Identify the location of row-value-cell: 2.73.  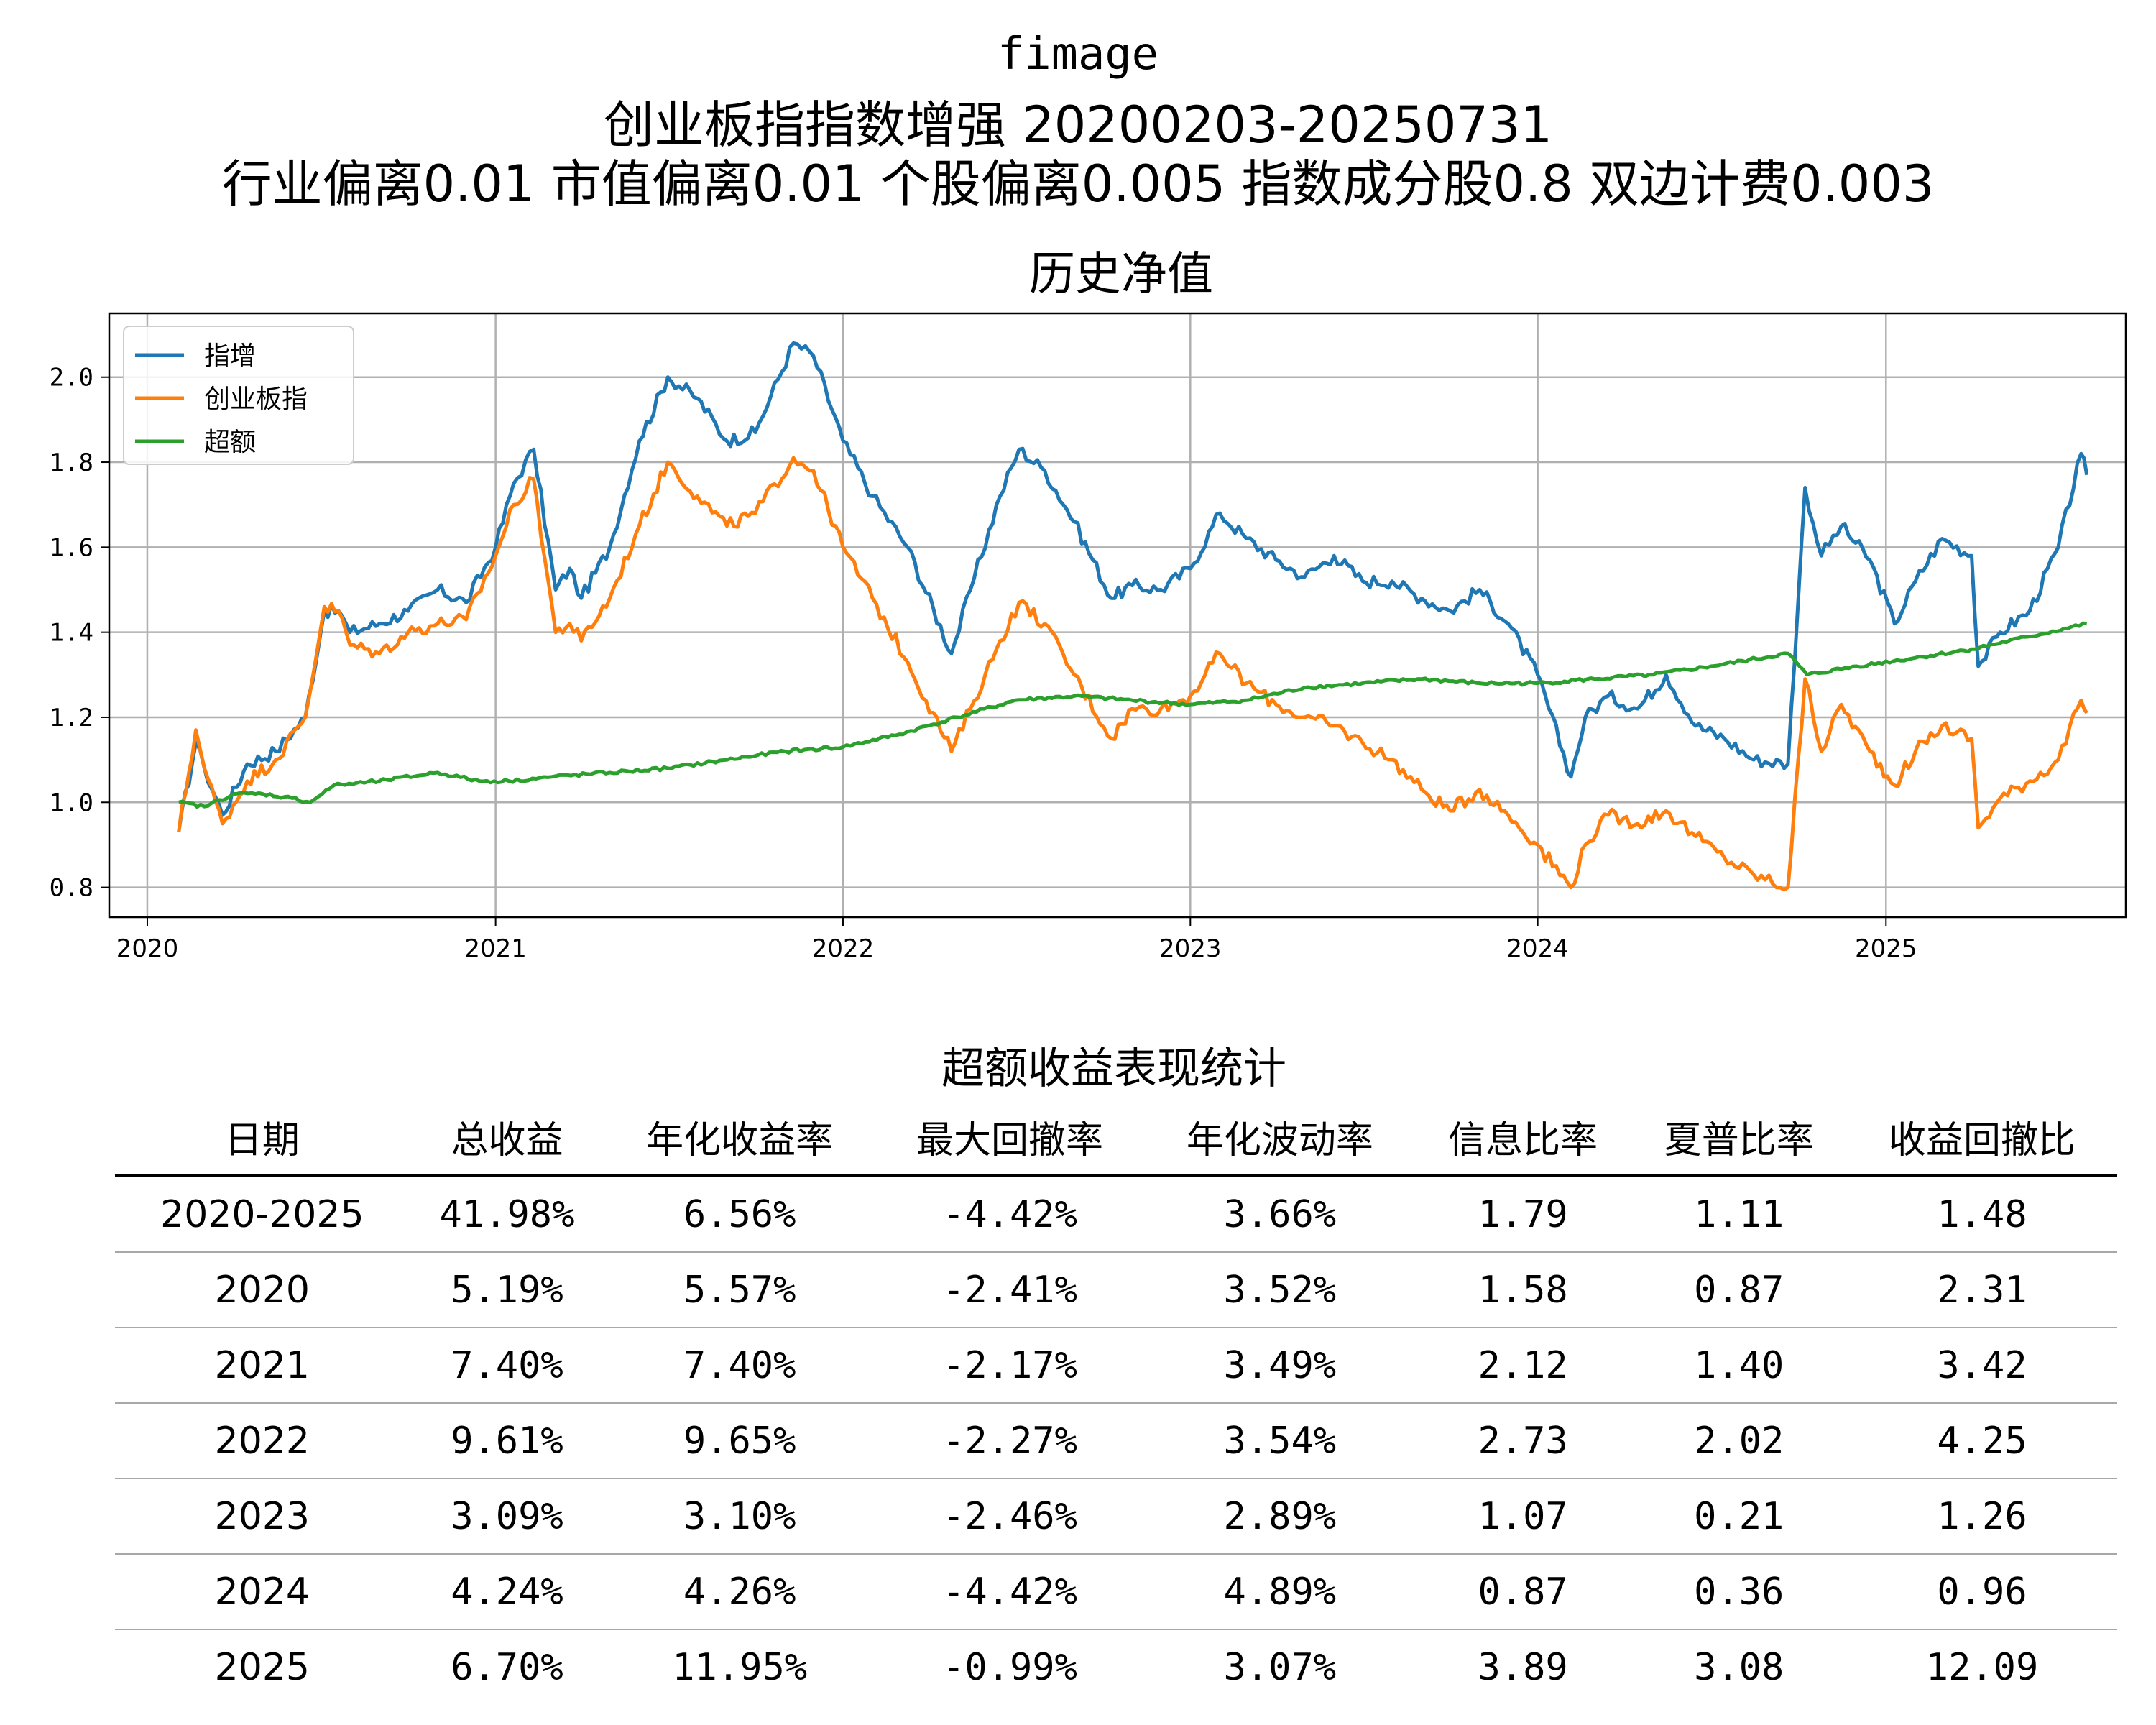
(1522, 1441).